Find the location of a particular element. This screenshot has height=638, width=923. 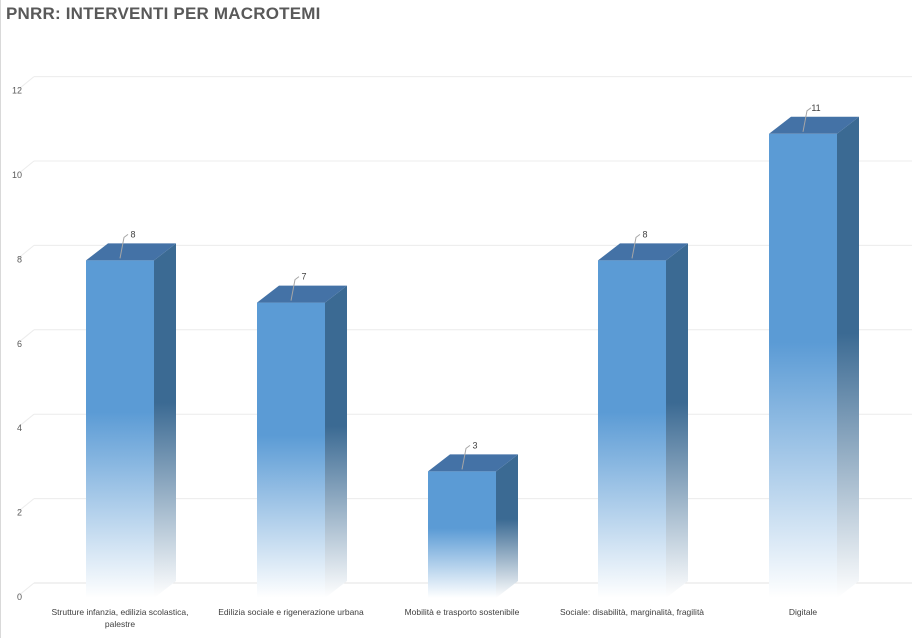

bar: 3 is located at coordinates (473, 519).